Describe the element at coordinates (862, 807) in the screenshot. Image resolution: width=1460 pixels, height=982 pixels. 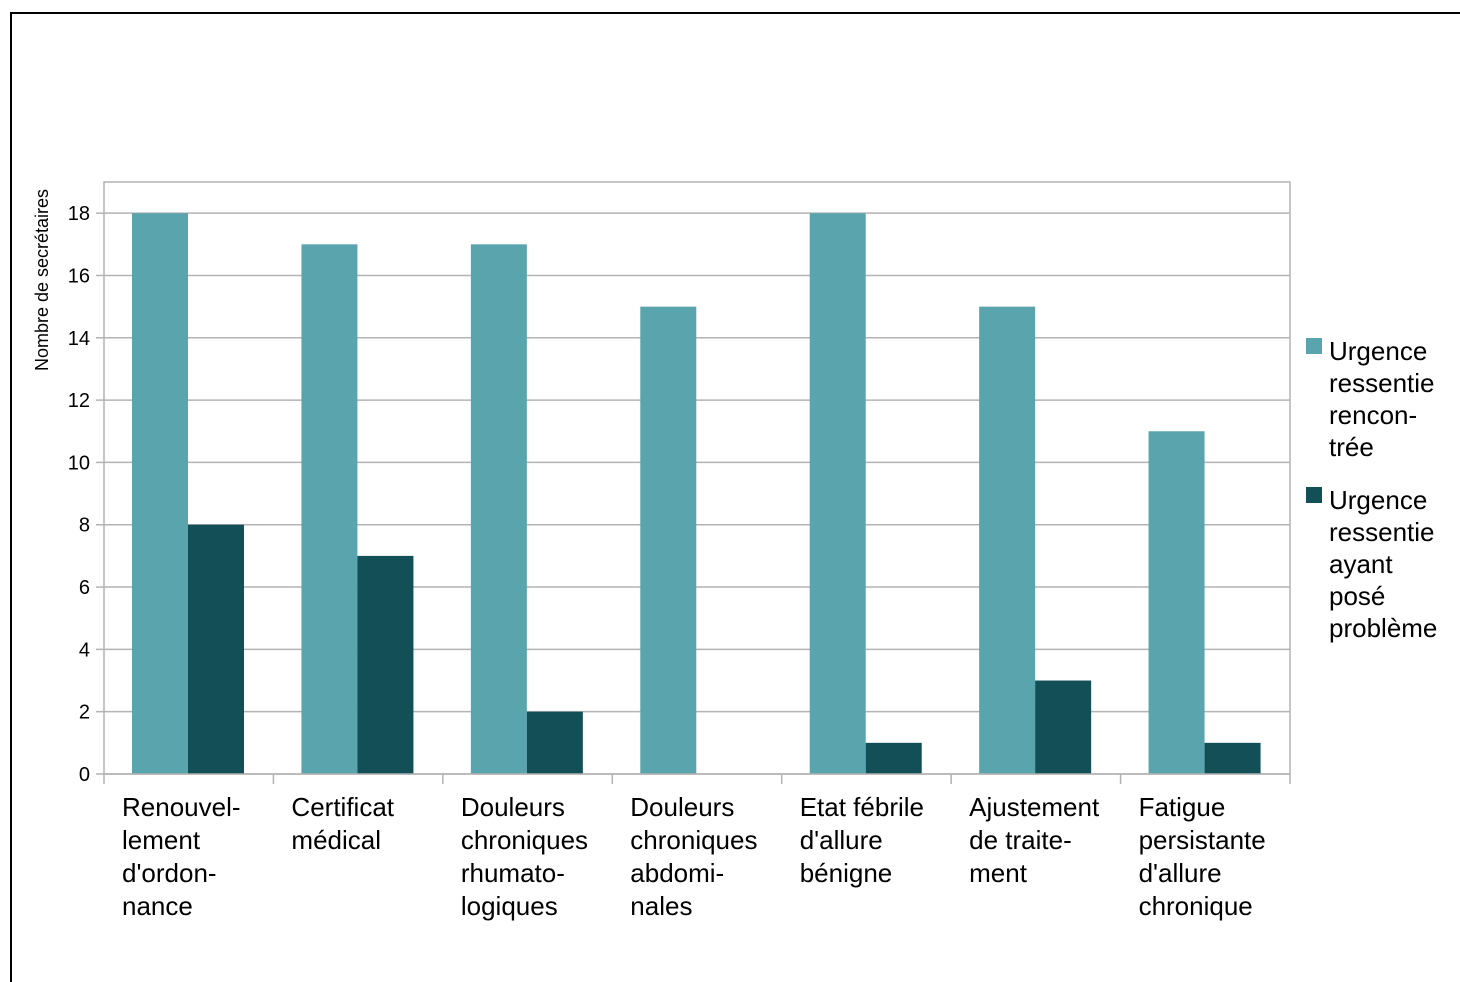
I see `x-category-label-line: Etat fébrile` at that location.